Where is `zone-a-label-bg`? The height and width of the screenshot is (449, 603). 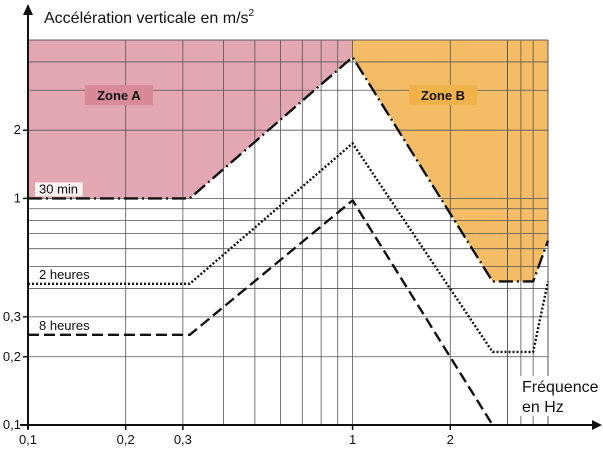
zone-a-label-bg is located at coordinates (118, 95).